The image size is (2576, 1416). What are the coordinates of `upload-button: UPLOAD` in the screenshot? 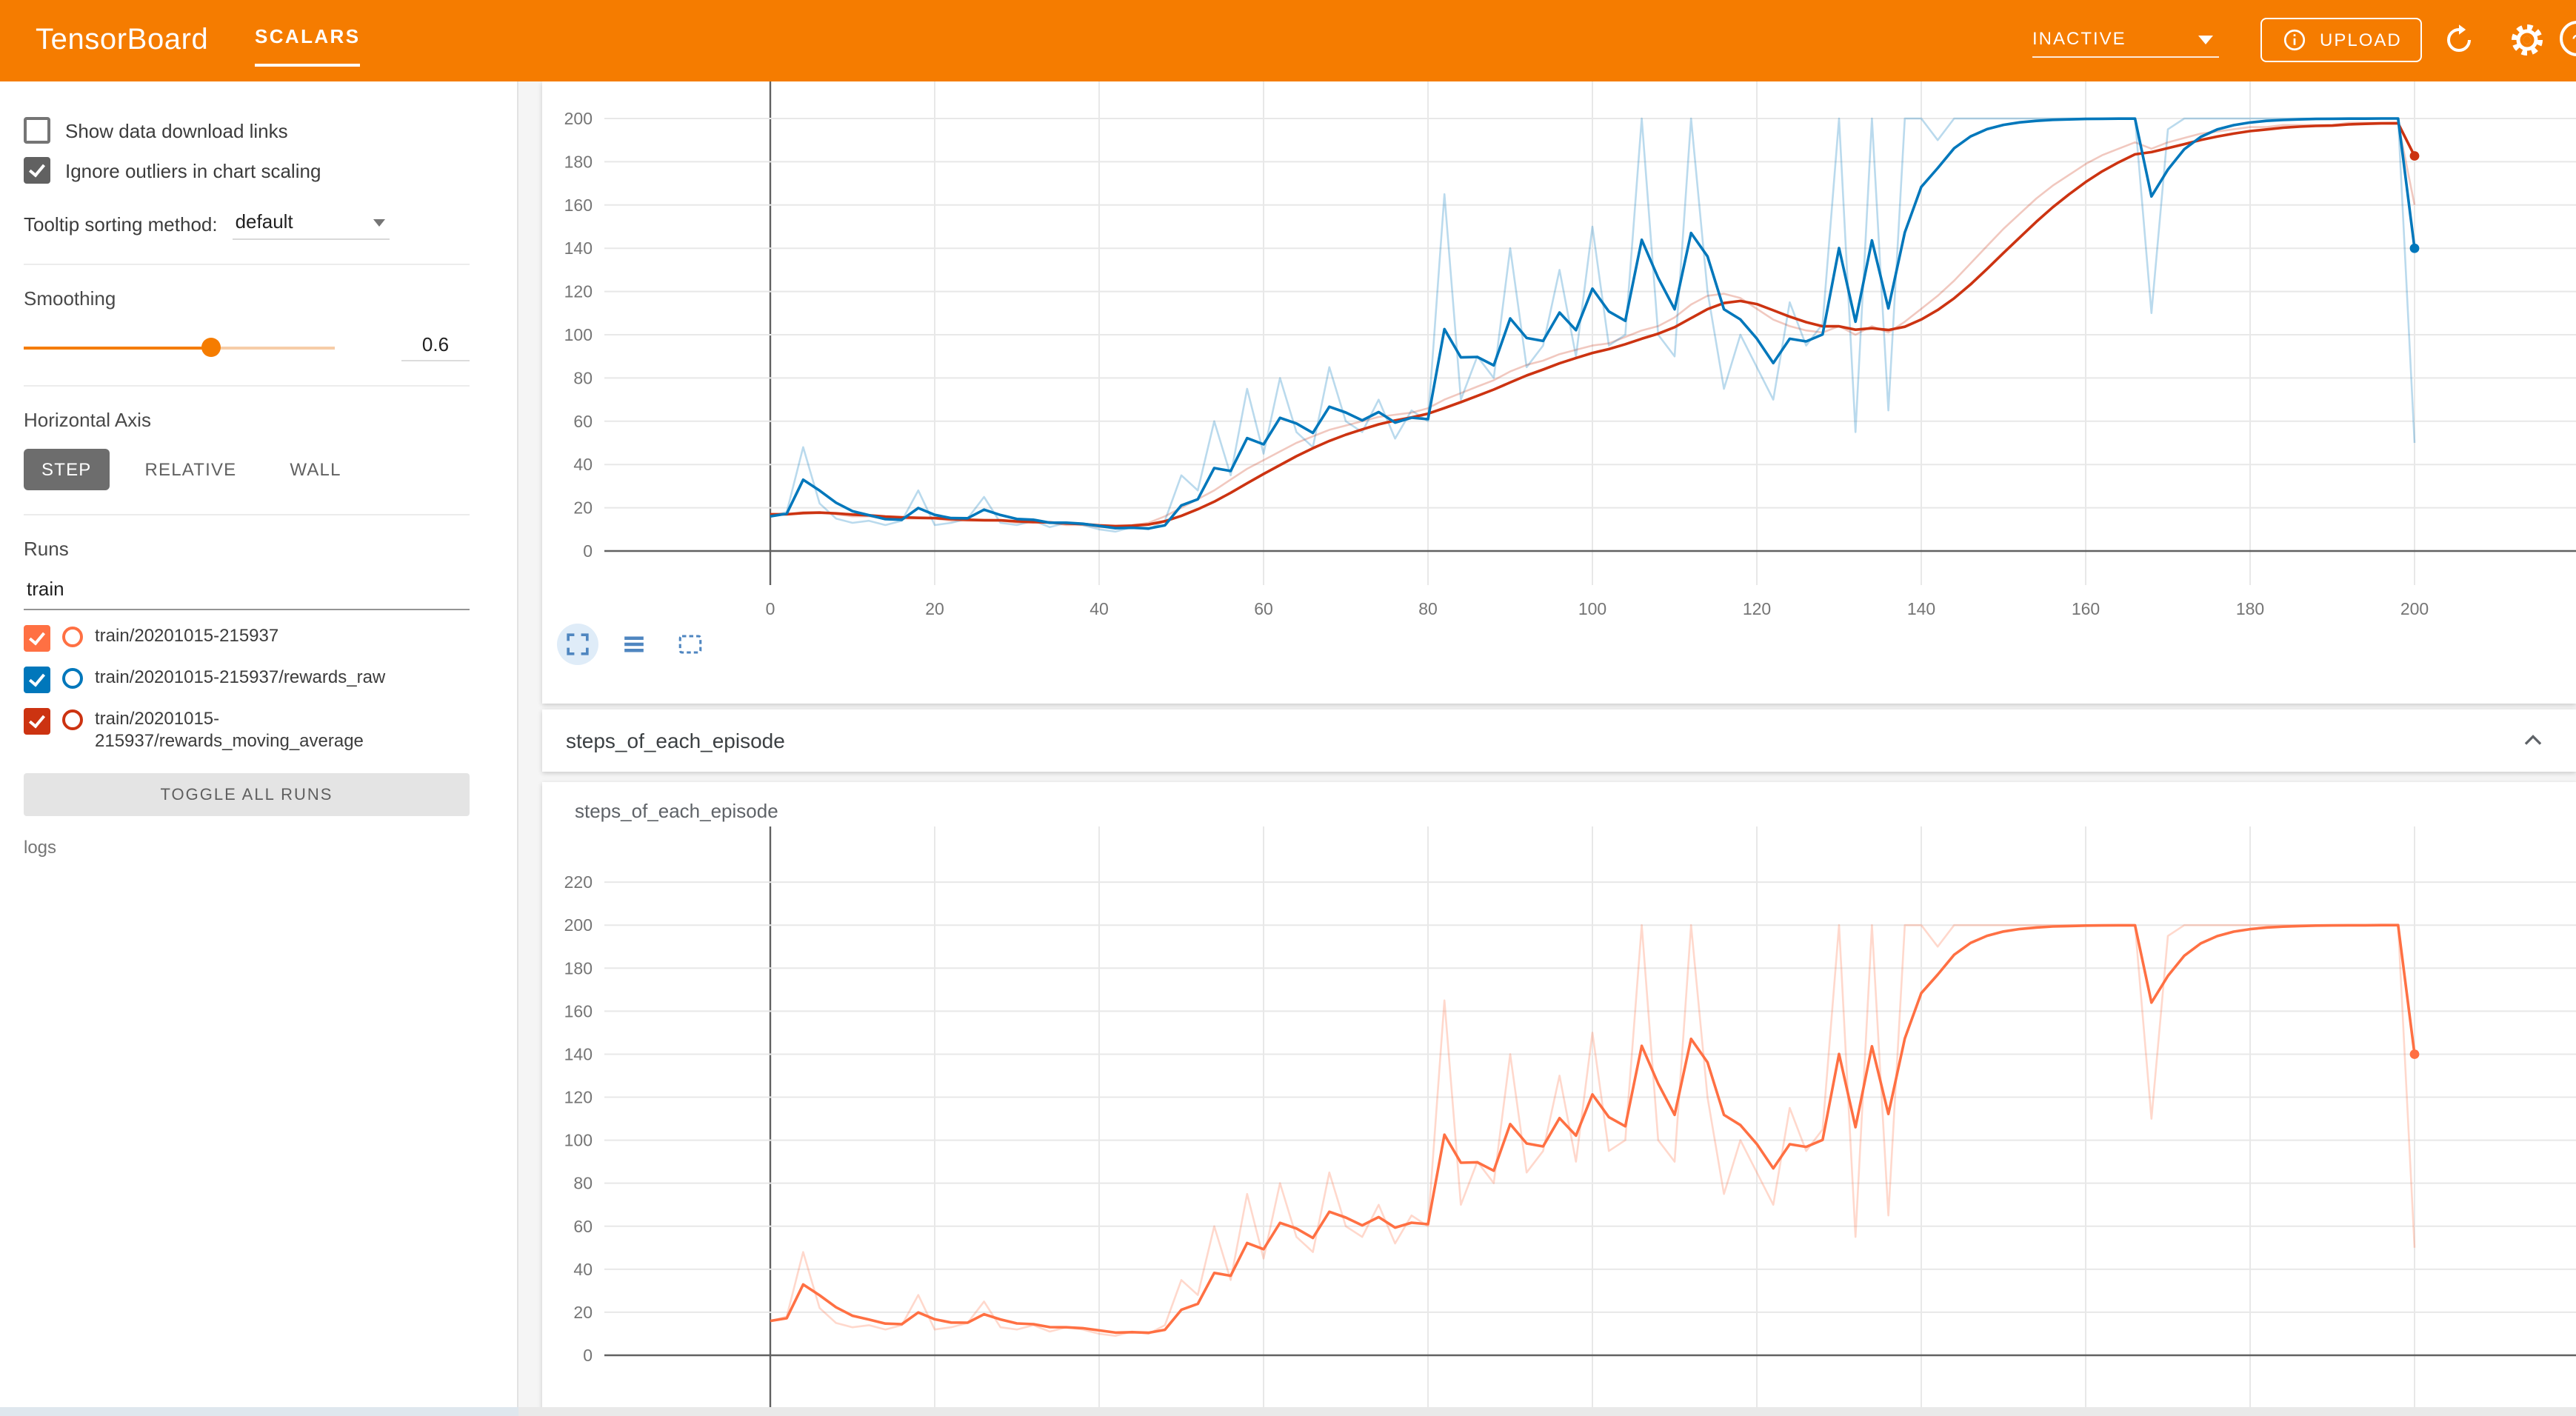 It's located at (2341, 40).